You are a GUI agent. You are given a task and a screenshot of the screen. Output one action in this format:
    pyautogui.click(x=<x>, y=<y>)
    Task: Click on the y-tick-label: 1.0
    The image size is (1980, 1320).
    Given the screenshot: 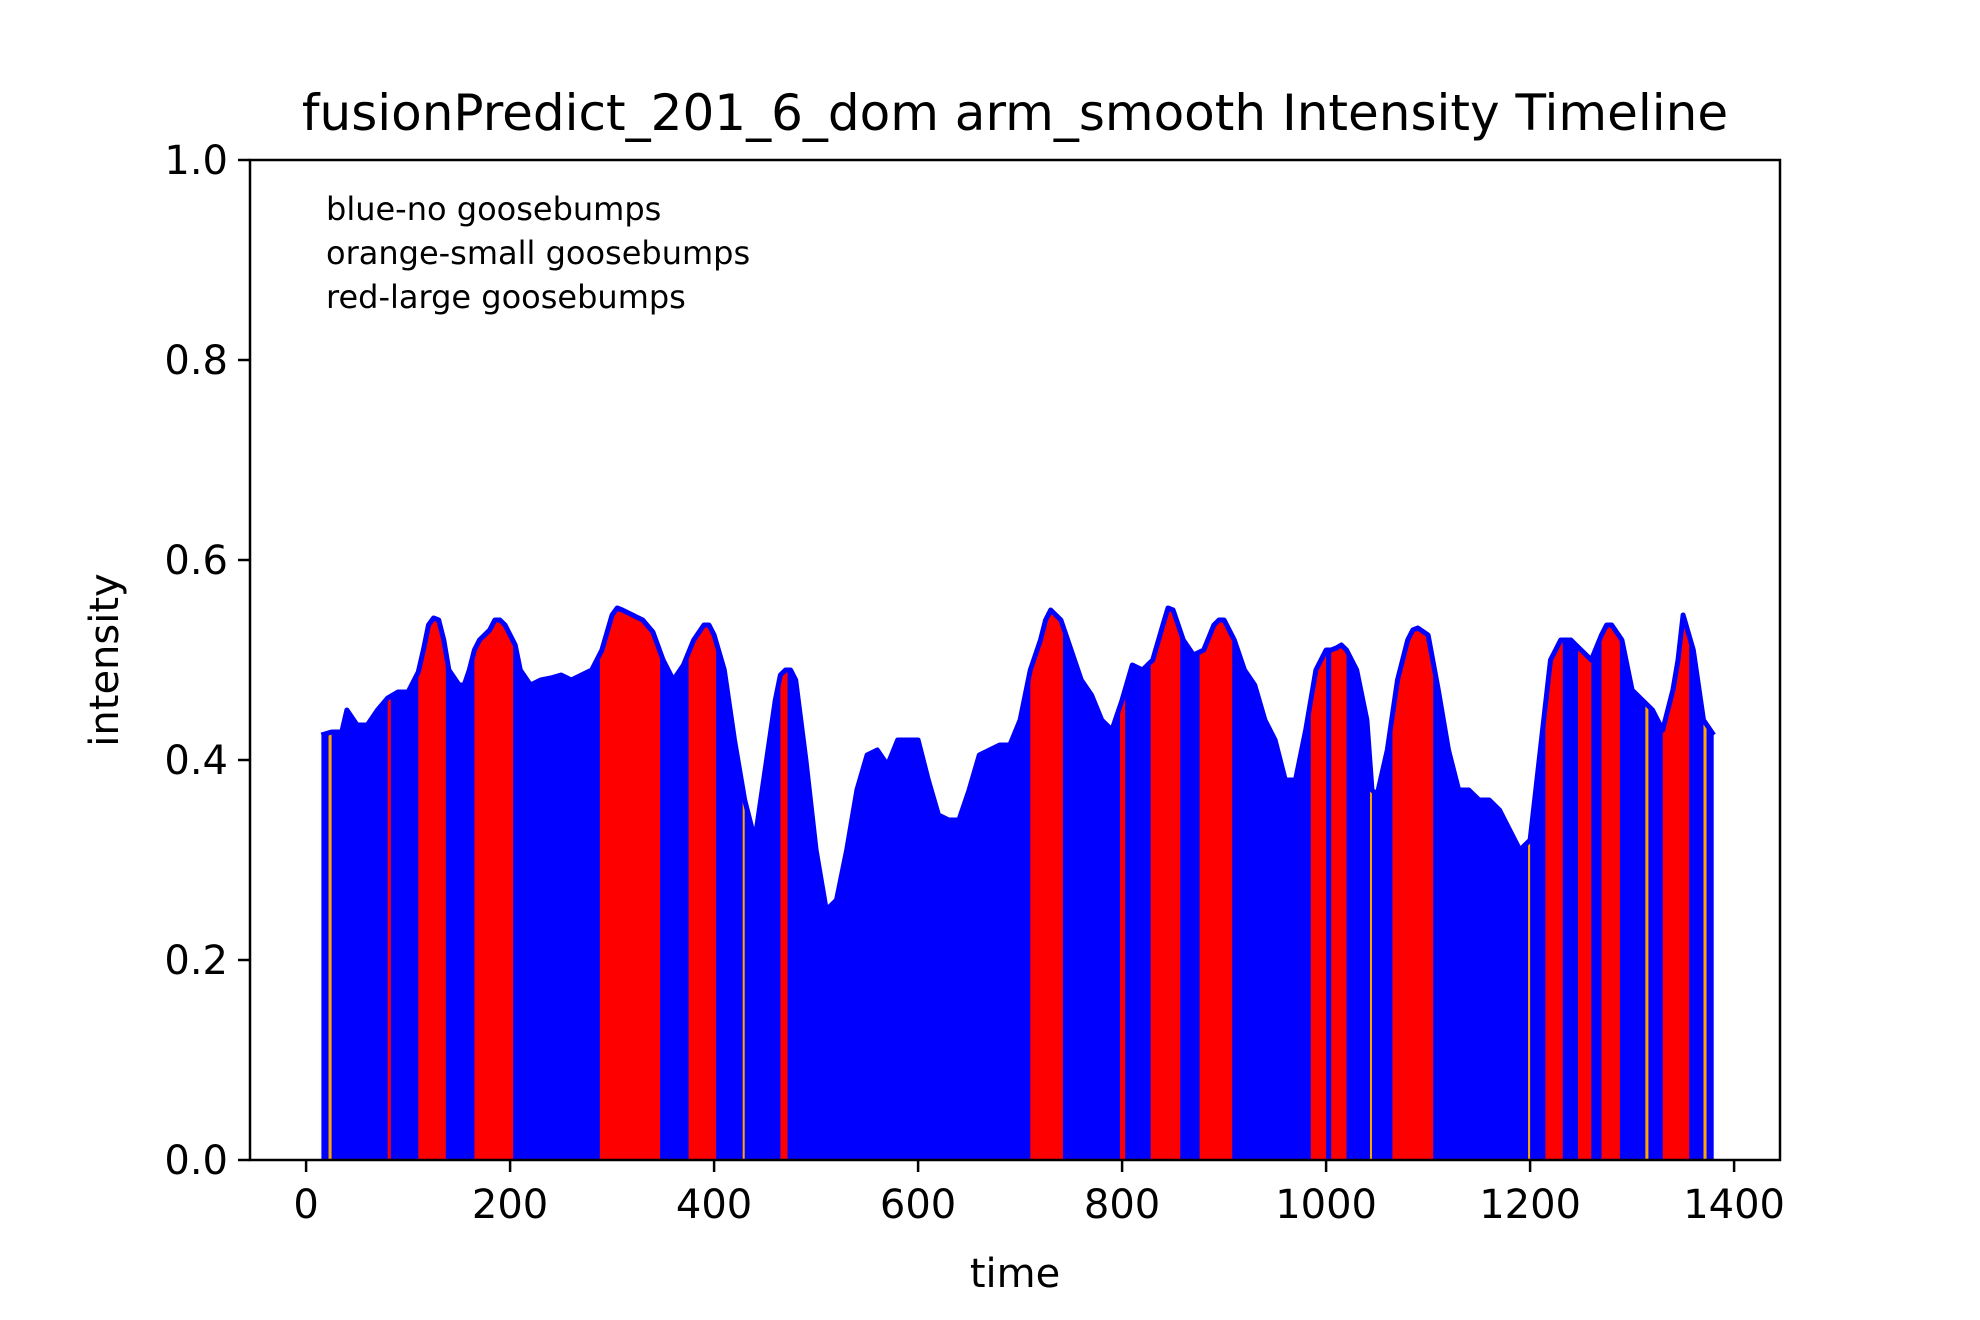 What is the action you would take?
    pyautogui.click(x=196, y=161)
    